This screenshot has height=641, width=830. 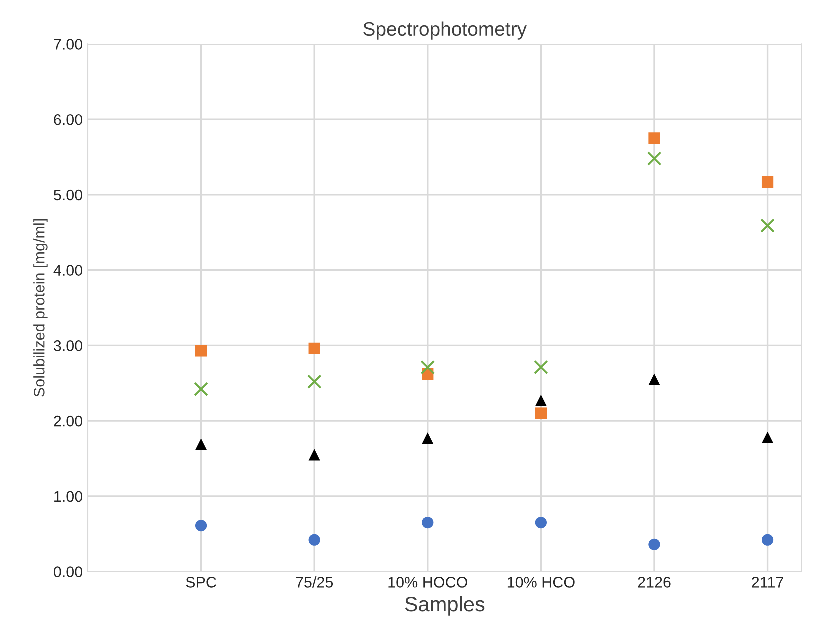 What do you see at coordinates (68, 195) in the screenshot?
I see `y-tick-label: 5.00` at bounding box center [68, 195].